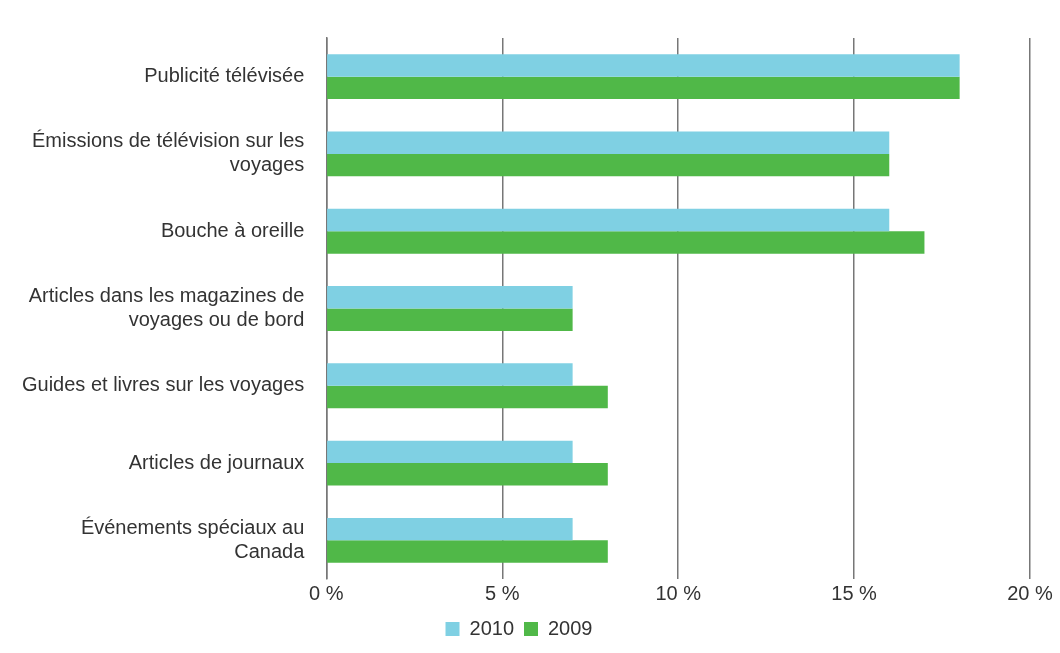 The image size is (1060, 653). Describe the element at coordinates (193, 538) in the screenshot. I see `y-tick-label: Événements spéciaux au Canada` at that location.